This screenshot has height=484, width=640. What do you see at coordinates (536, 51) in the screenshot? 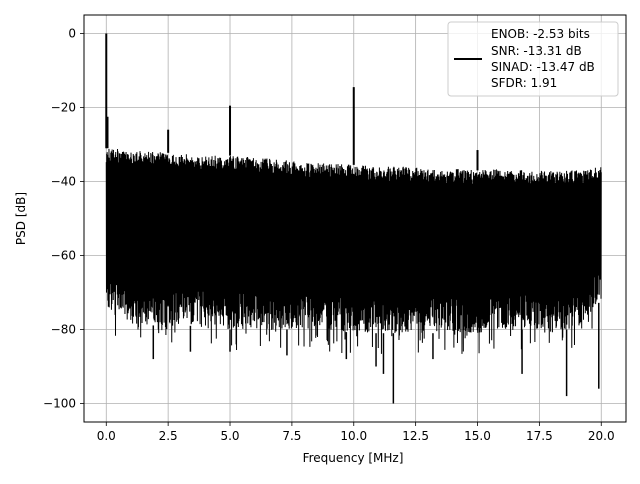
I see `legend-text-snr: SNR: -13.31 dB` at bounding box center [536, 51].